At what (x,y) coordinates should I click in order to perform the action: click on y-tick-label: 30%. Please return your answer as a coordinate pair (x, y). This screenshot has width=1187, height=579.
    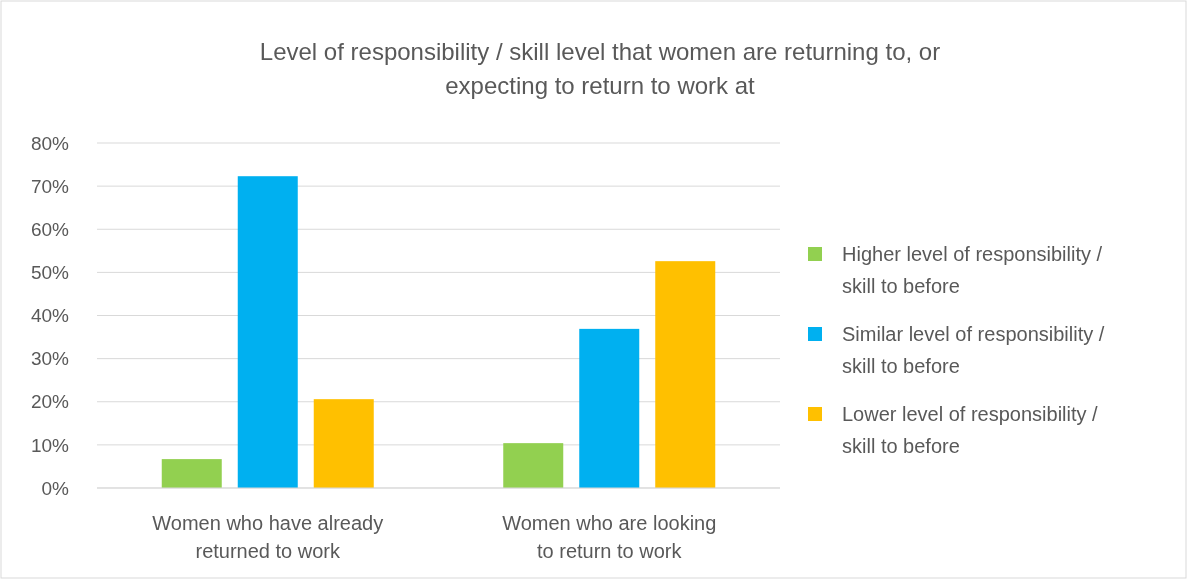
    Looking at the image, I should click on (50, 359).